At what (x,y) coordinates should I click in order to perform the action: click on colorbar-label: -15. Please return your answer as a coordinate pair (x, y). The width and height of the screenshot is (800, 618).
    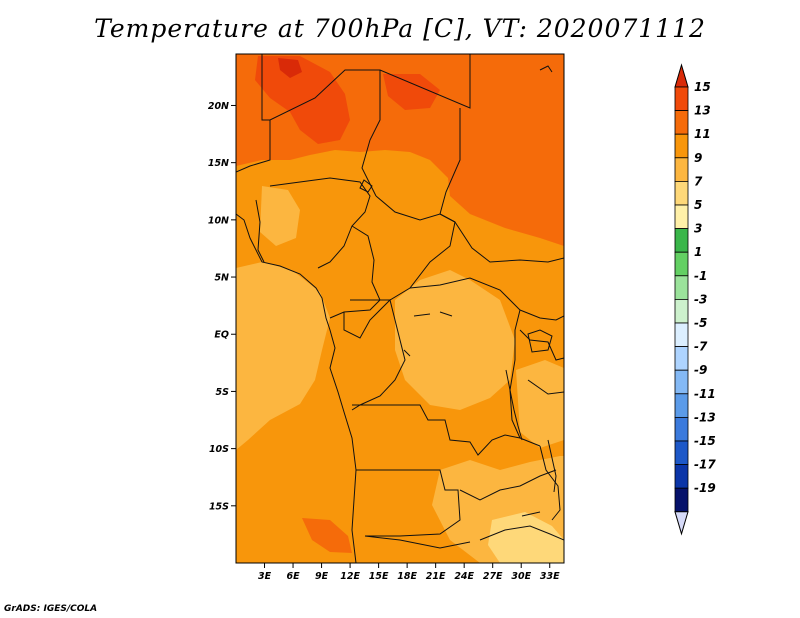
    Looking at the image, I should click on (705, 441).